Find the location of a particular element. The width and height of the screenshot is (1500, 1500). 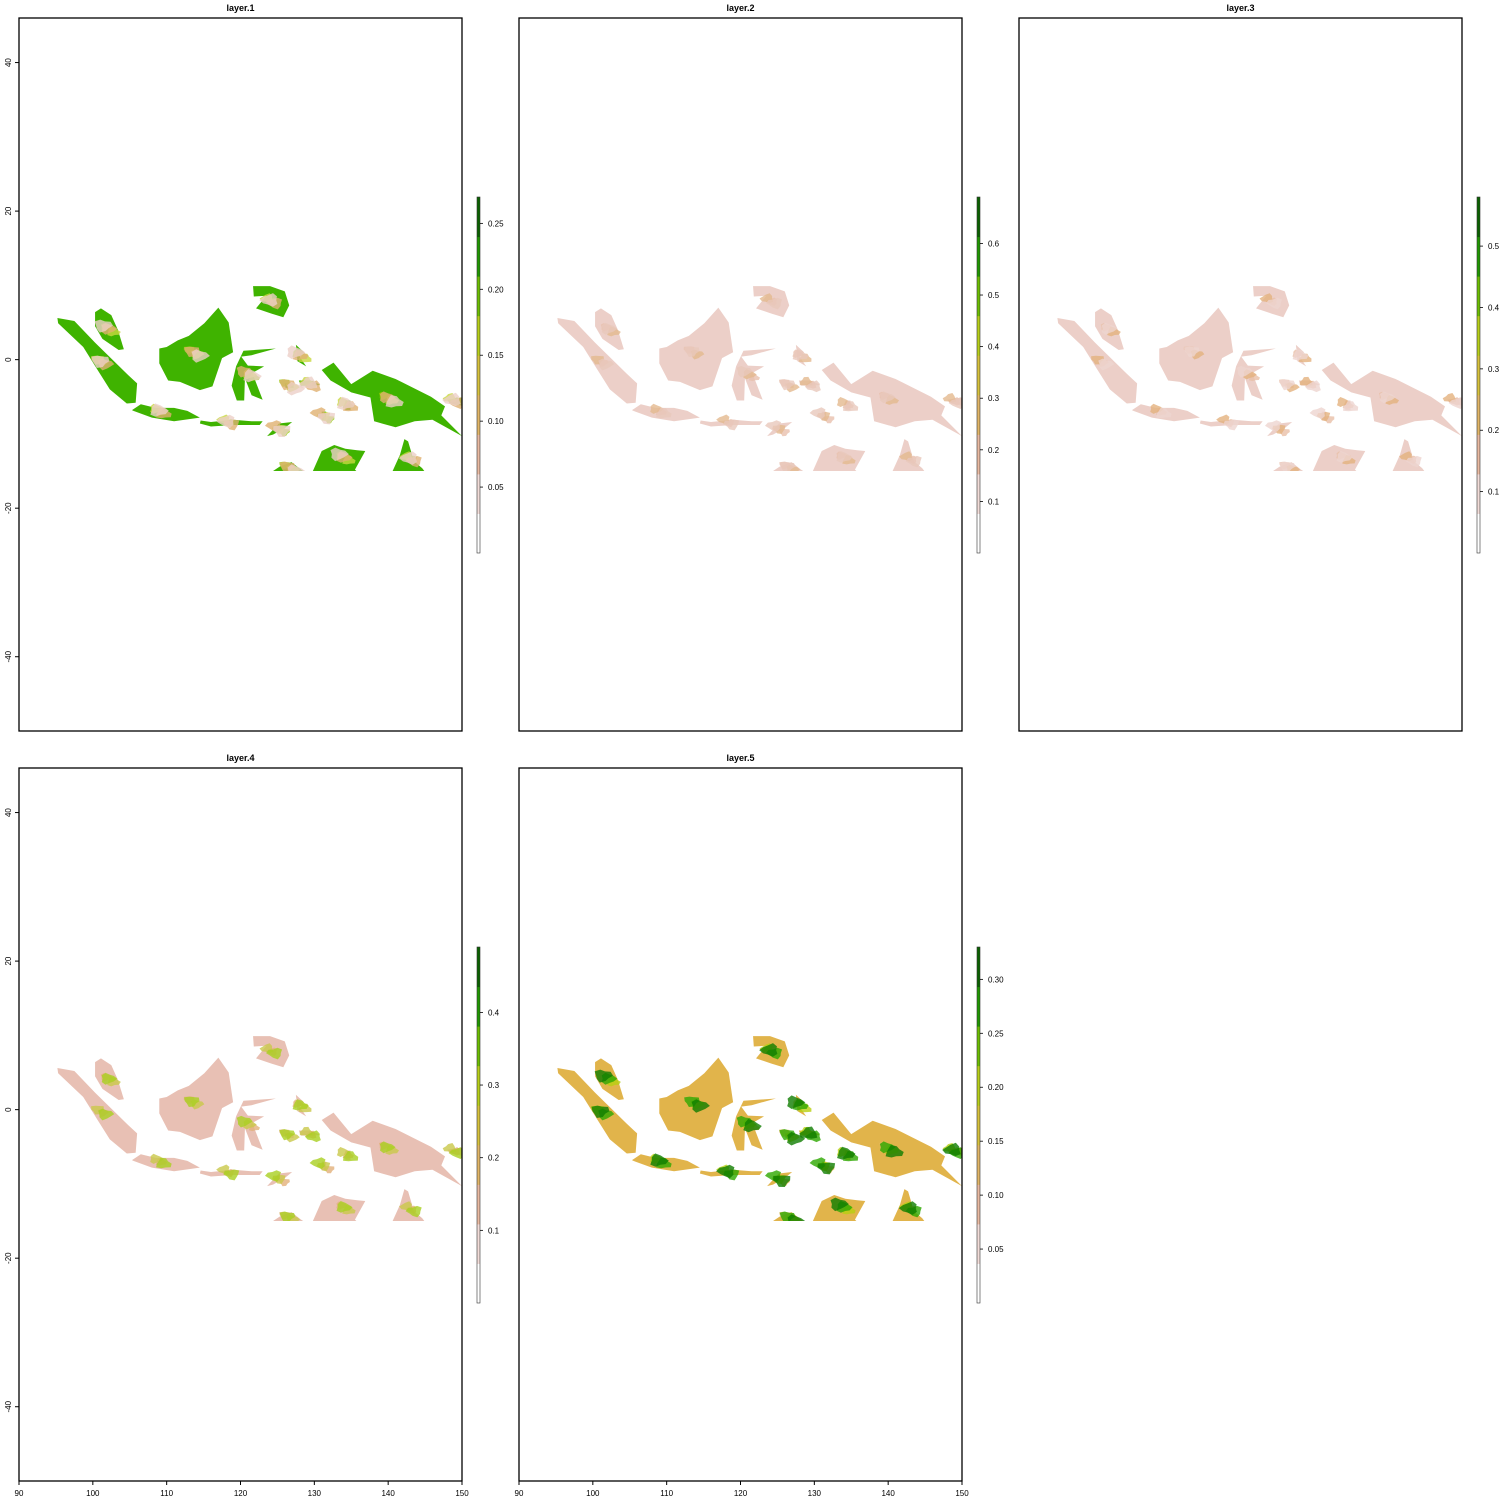

legend-tick-label: 0.2 is located at coordinates (1494, 430).